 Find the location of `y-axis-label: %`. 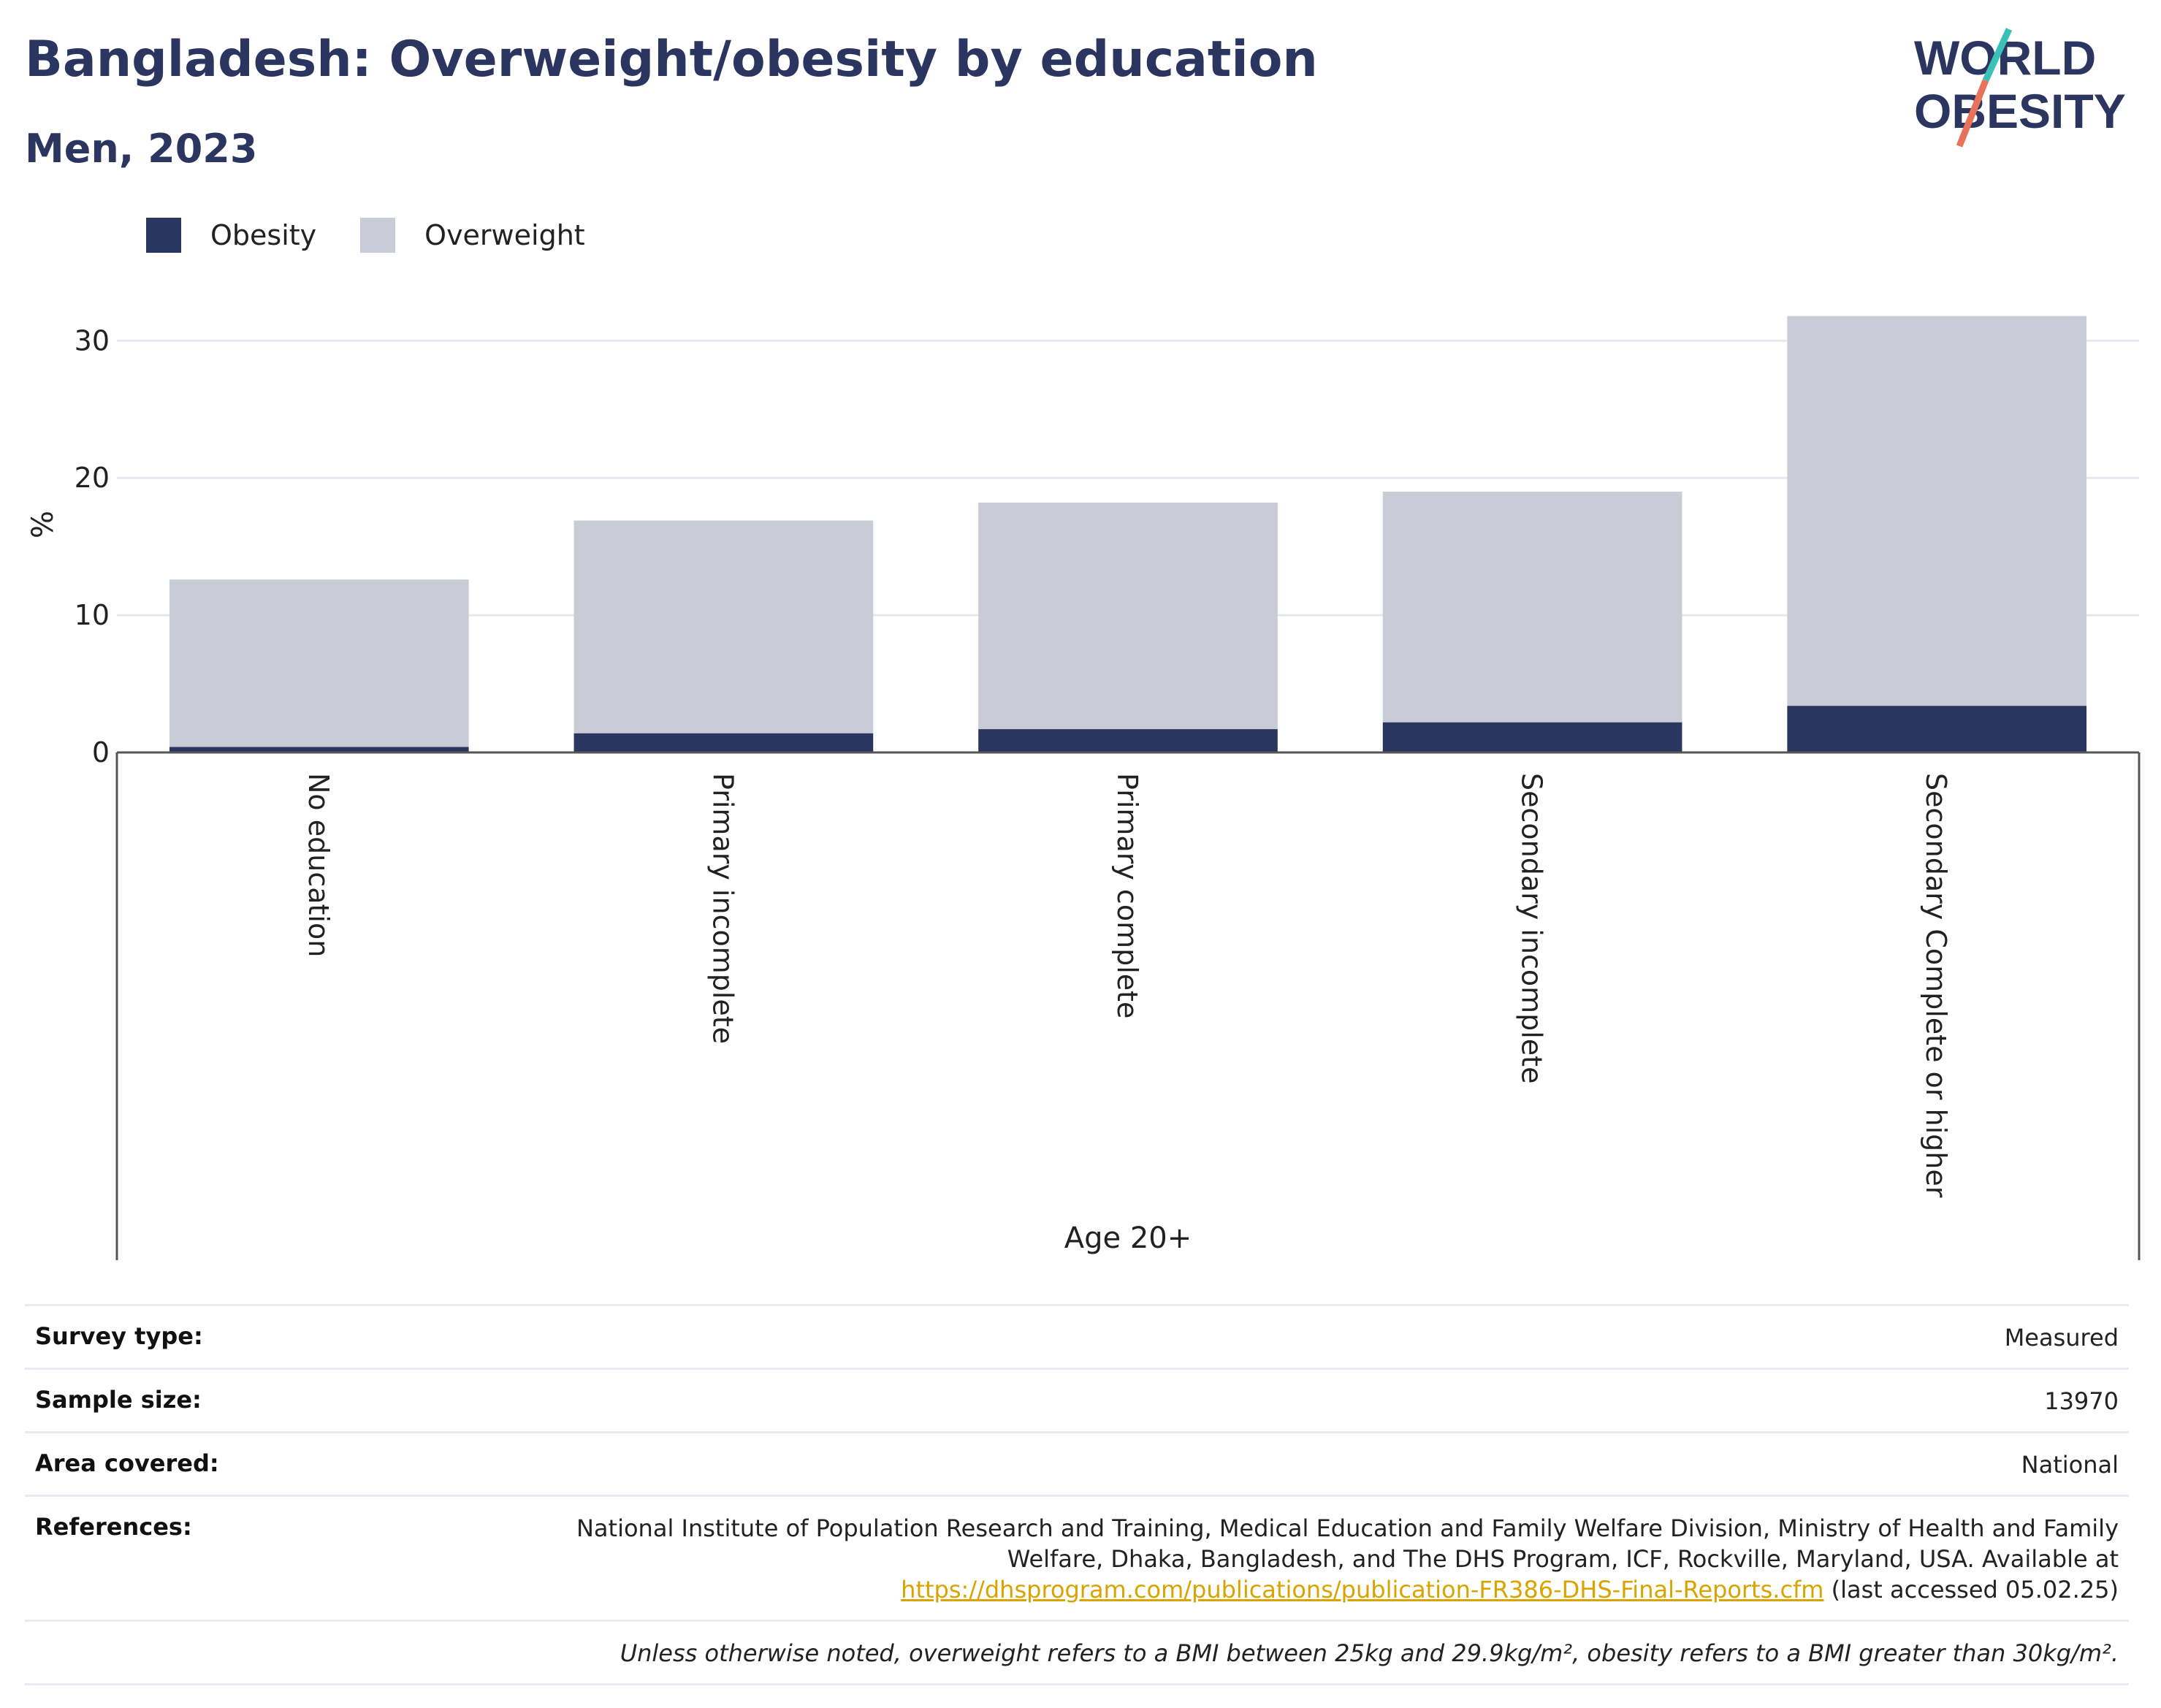

y-axis-label: % is located at coordinates (43, 525).